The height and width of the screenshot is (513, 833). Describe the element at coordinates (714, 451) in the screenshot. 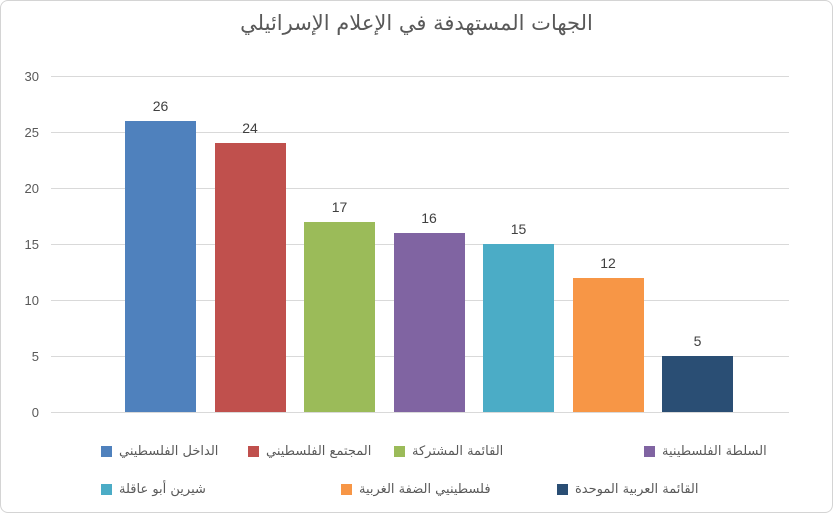

I see `legend-label: السلطة الفلسطينية` at that location.